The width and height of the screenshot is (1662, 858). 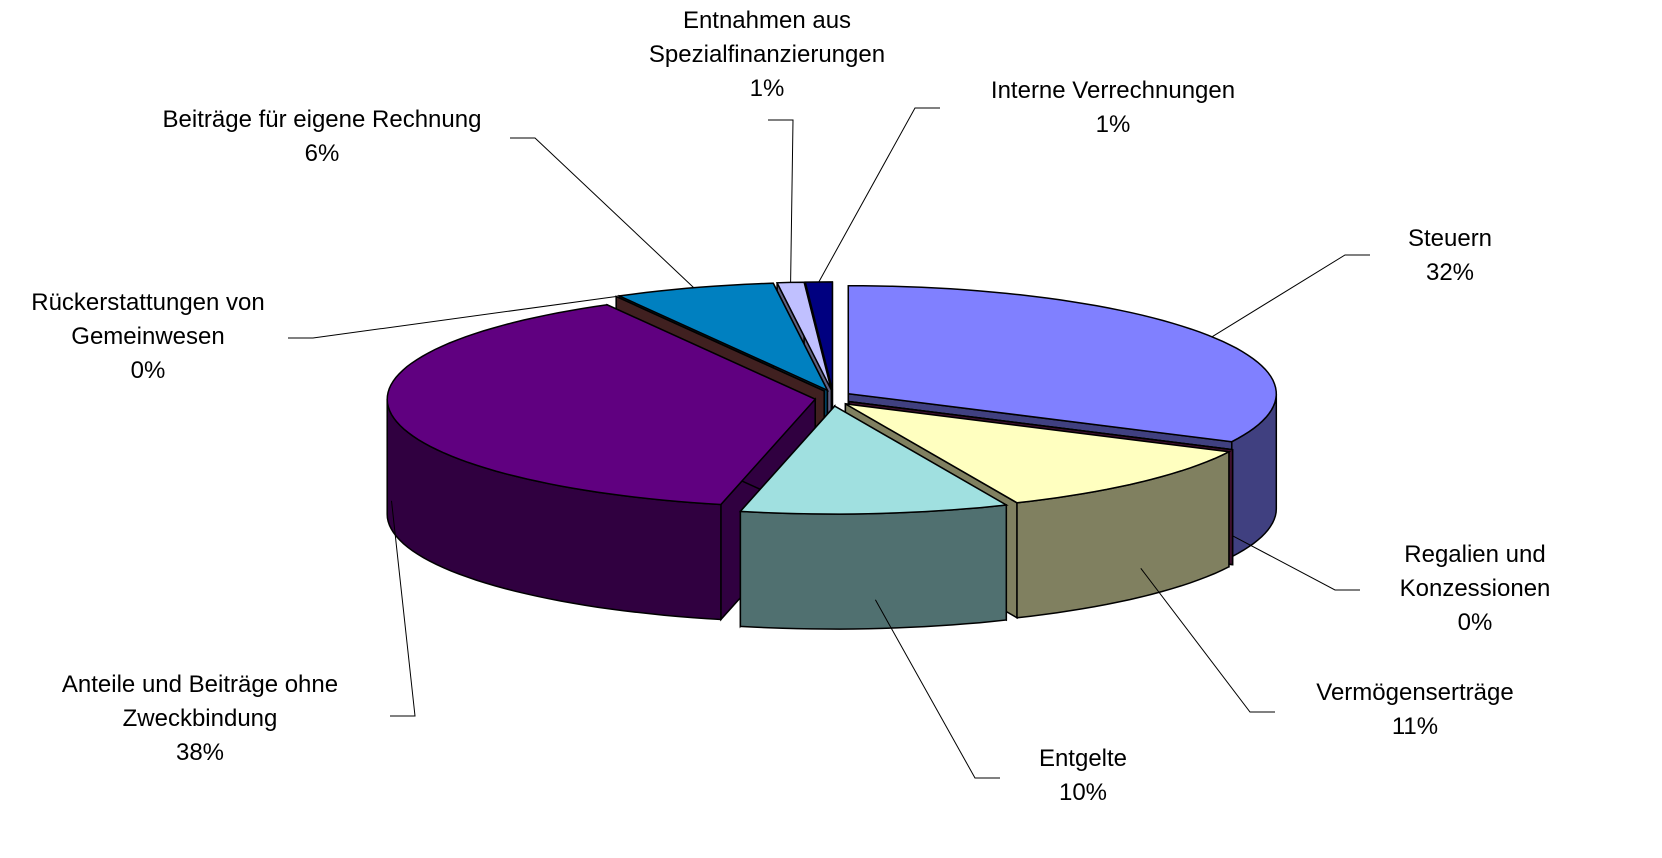 What do you see at coordinates (322, 137) in the screenshot?
I see `slice-label: Beiträge für eigene Rechnung 6%` at bounding box center [322, 137].